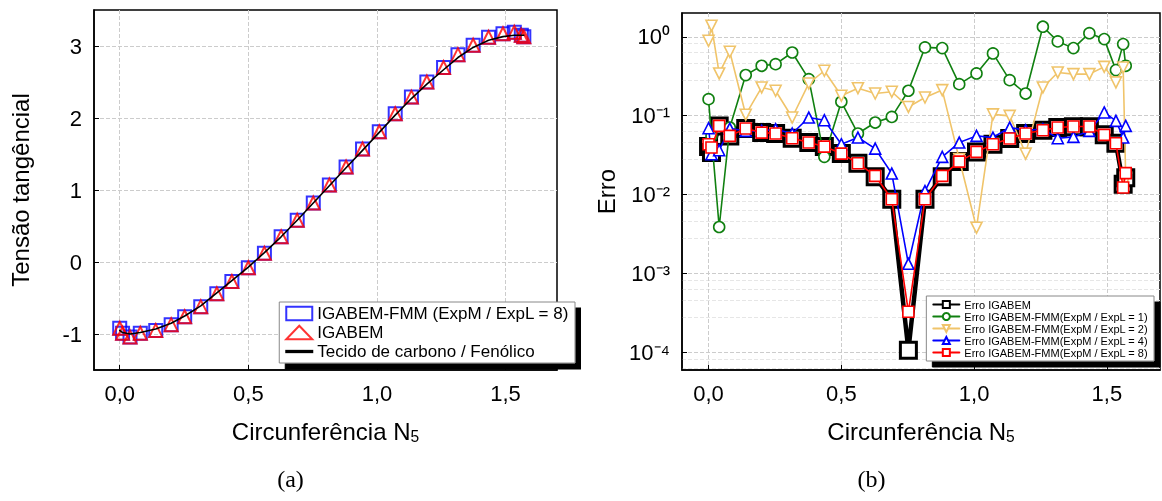 The image size is (1162, 501). Describe the element at coordinates (426, 351) in the screenshot. I see `legend-label: Tecido de carbono / Fenólico` at that location.